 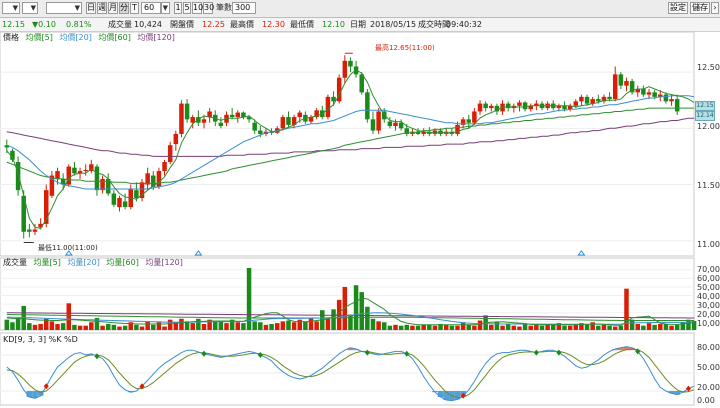 I want to click on period-button-minute: 分, so click(x=124, y=8).